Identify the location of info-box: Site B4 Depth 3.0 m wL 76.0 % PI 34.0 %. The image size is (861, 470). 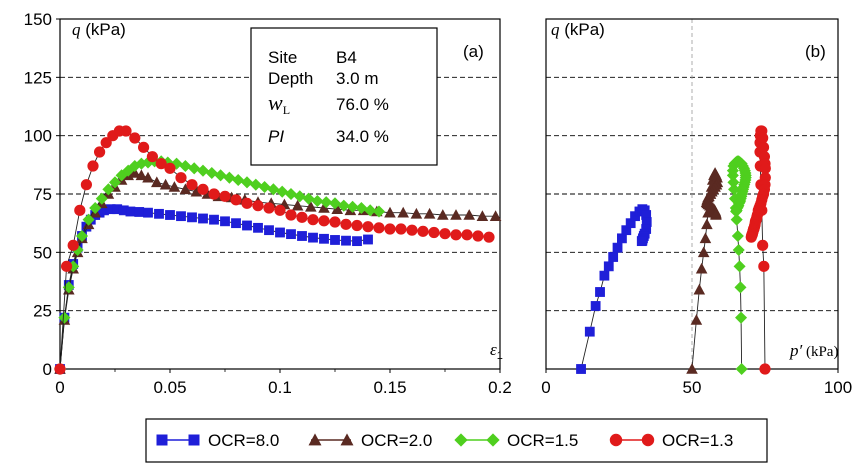
(344, 96).